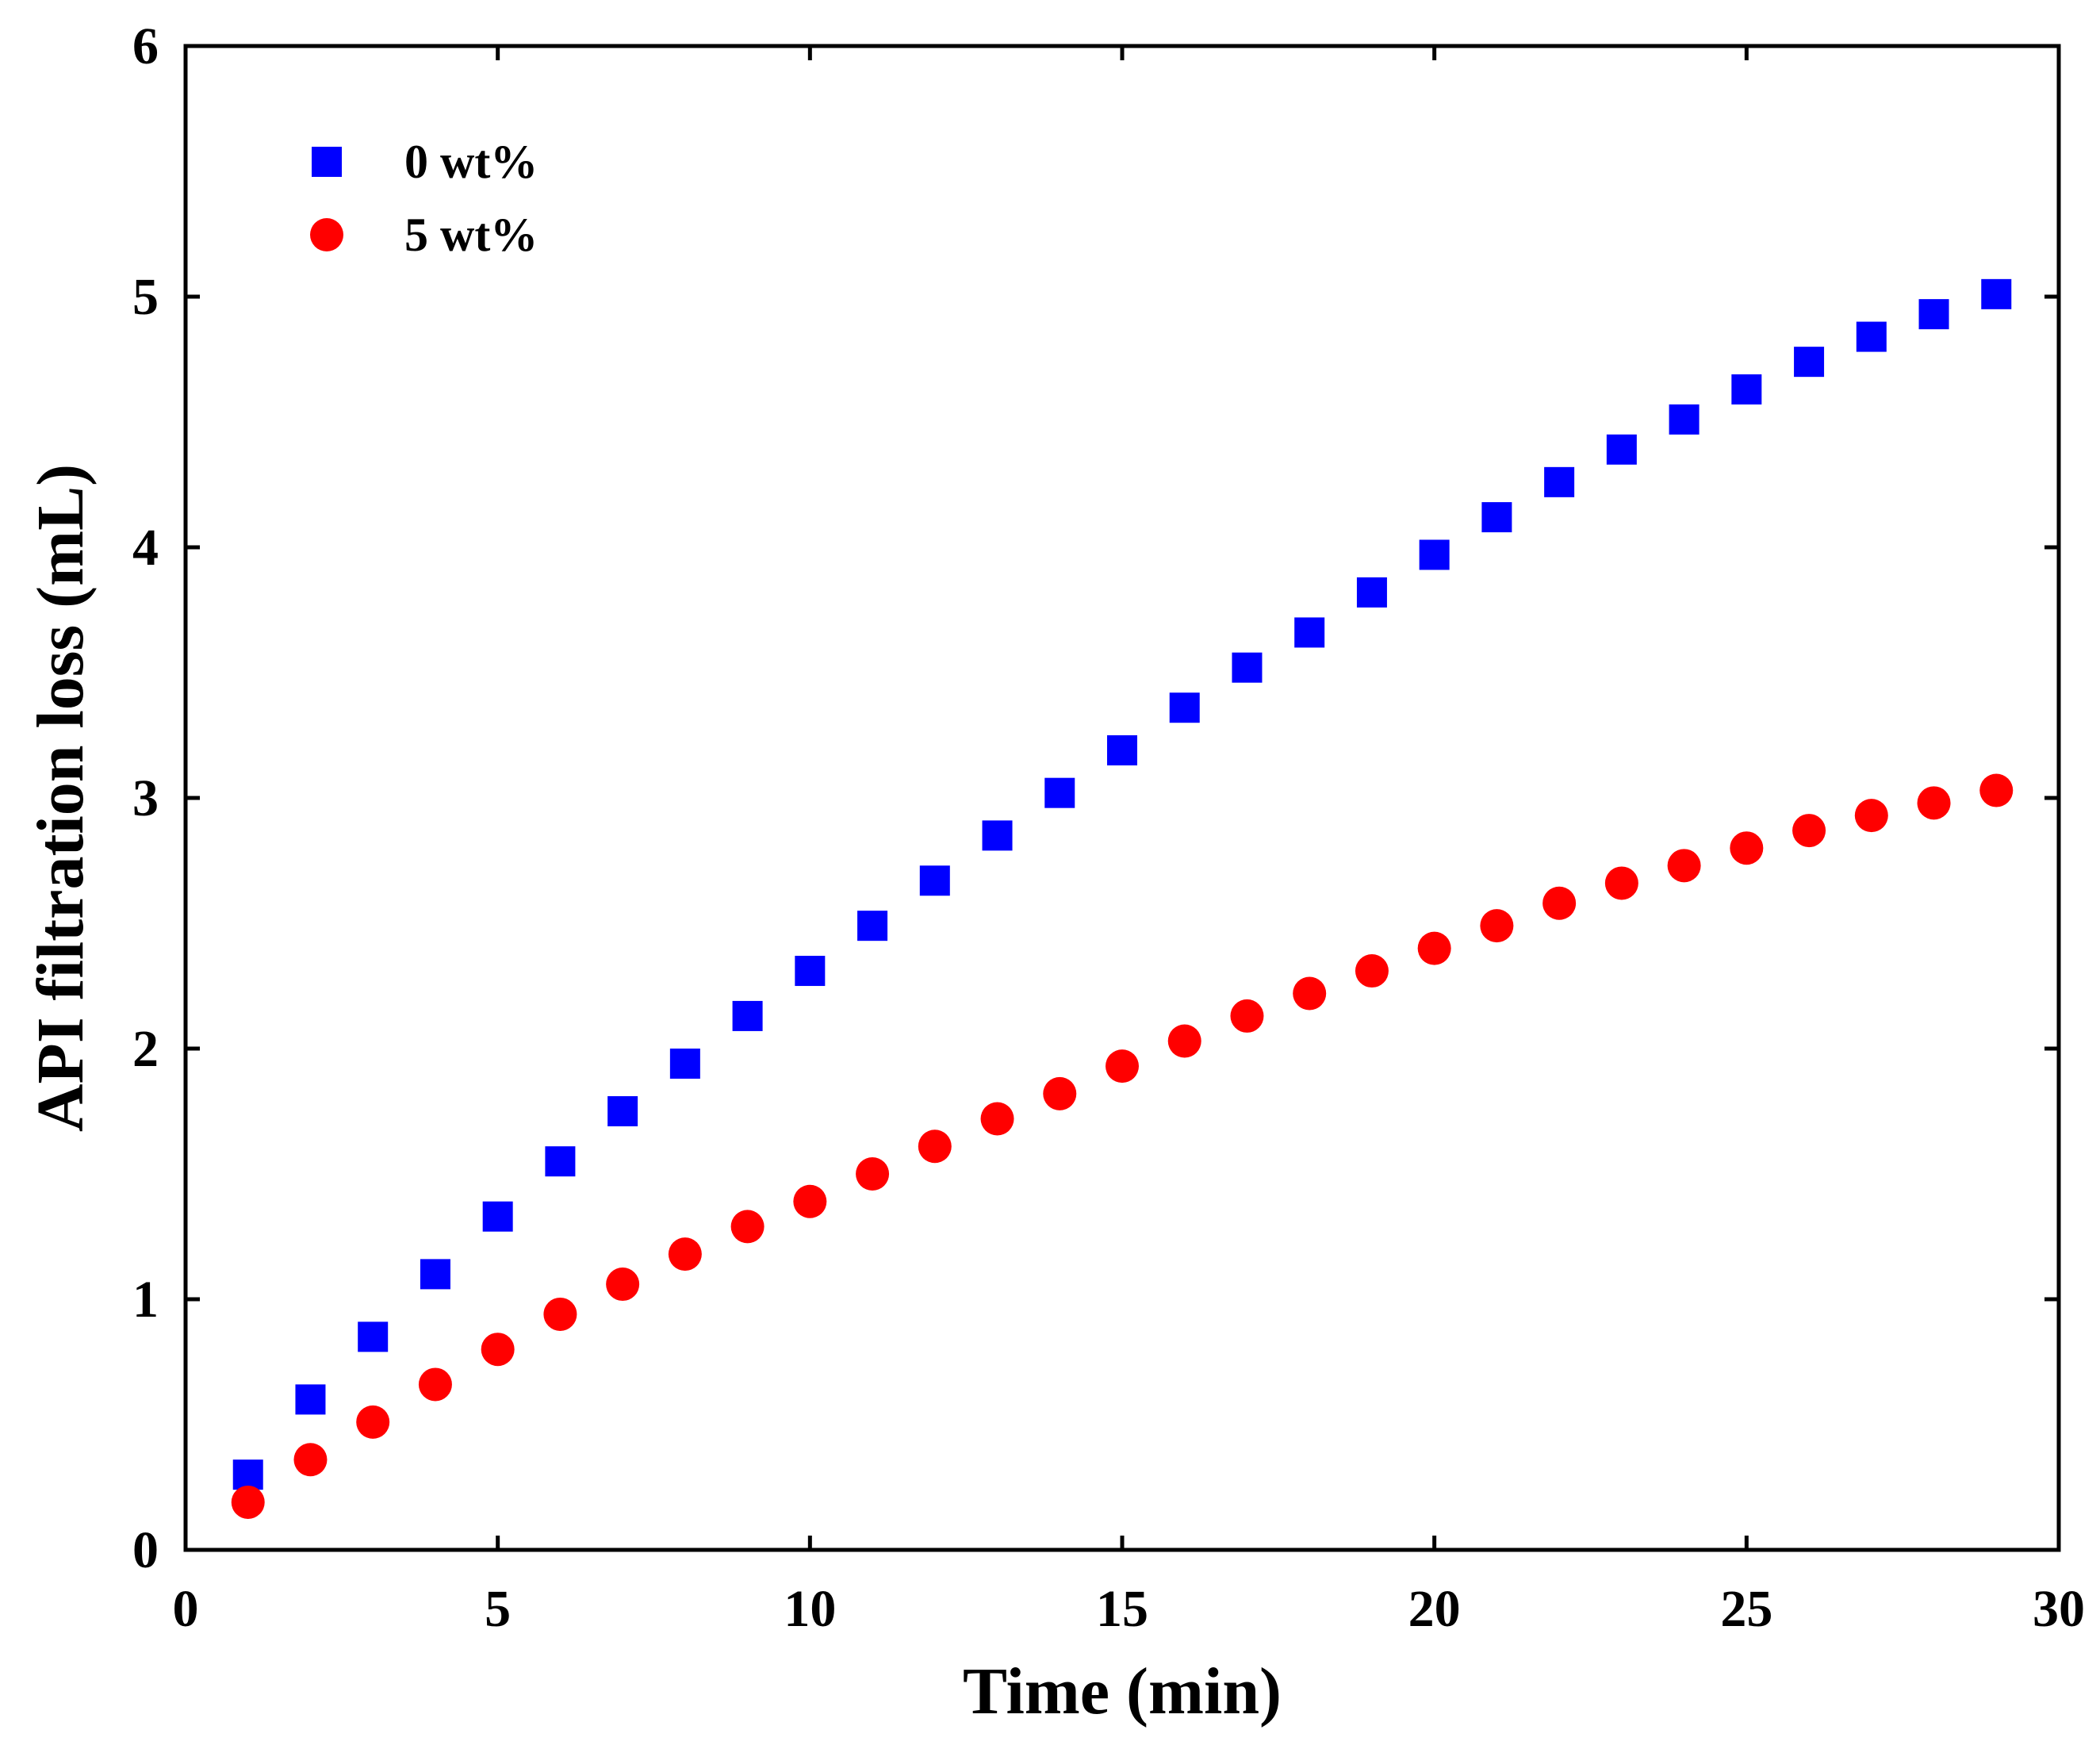  What do you see at coordinates (145, 798) in the screenshot?
I see `y-tick-label: 3` at bounding box center [145, 798].